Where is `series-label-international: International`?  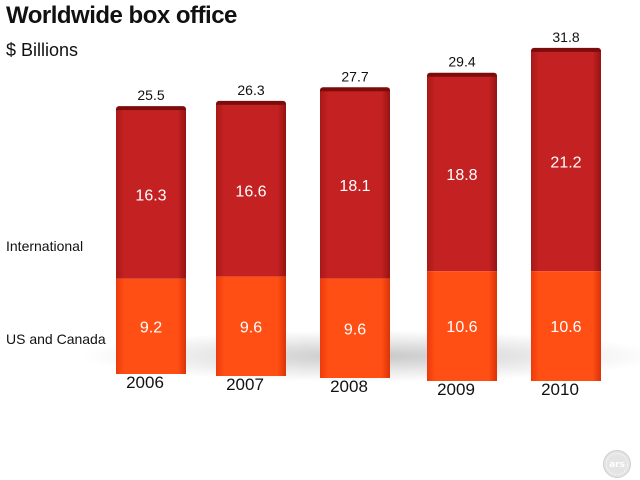
series-label-international: International is located at coordinates (44, 246).